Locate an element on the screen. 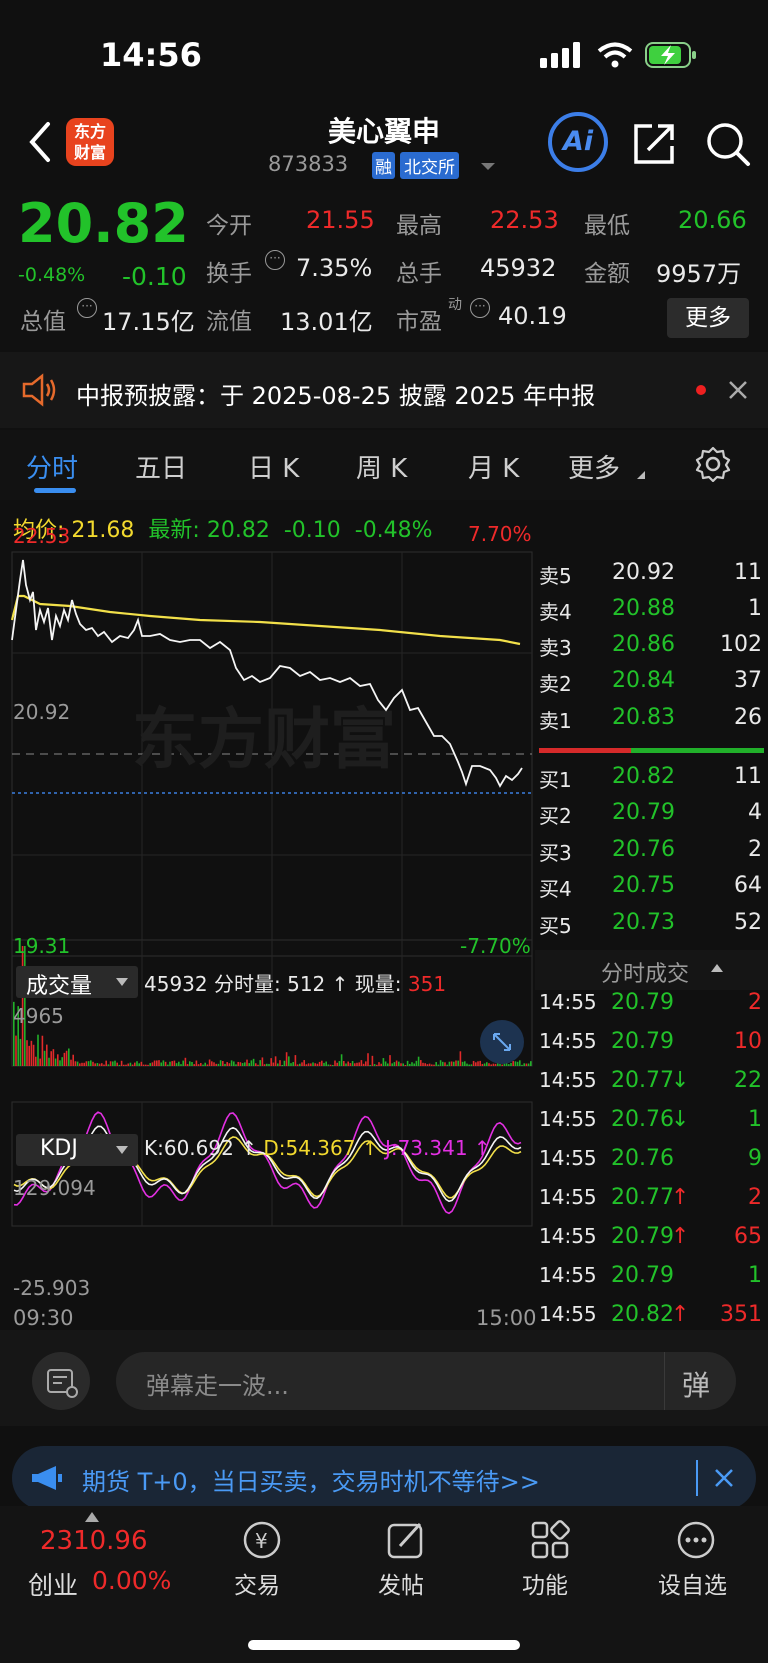  axis-bottom-price: 19.31 is located at coordinates (42, 946).